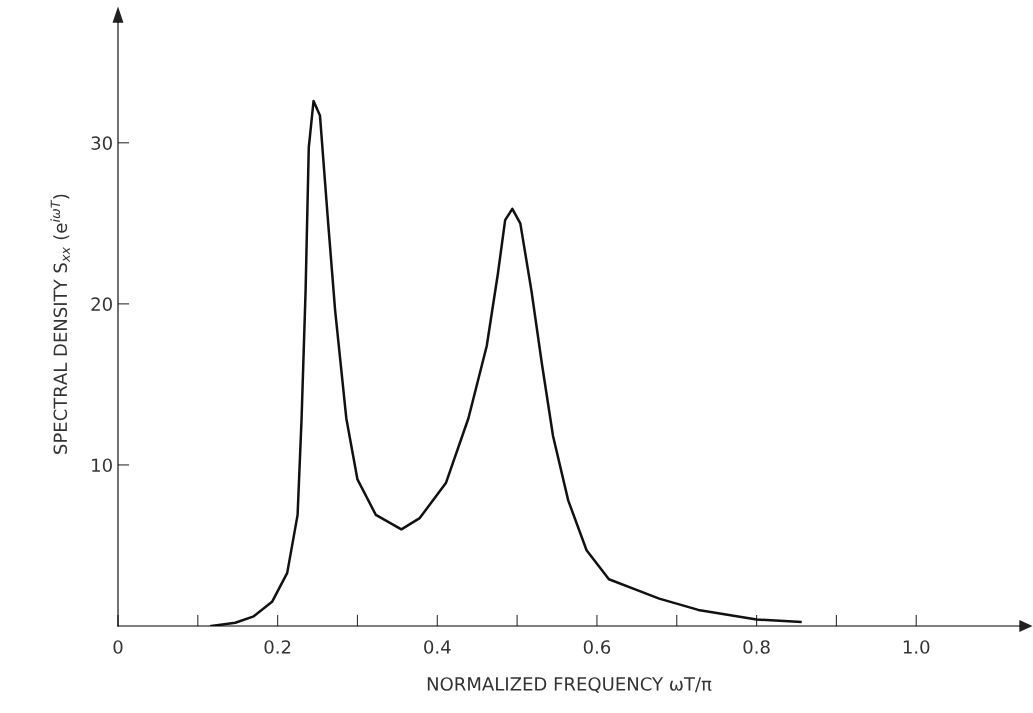  I want to click on y-tick-label: 20, so click(101, 304).